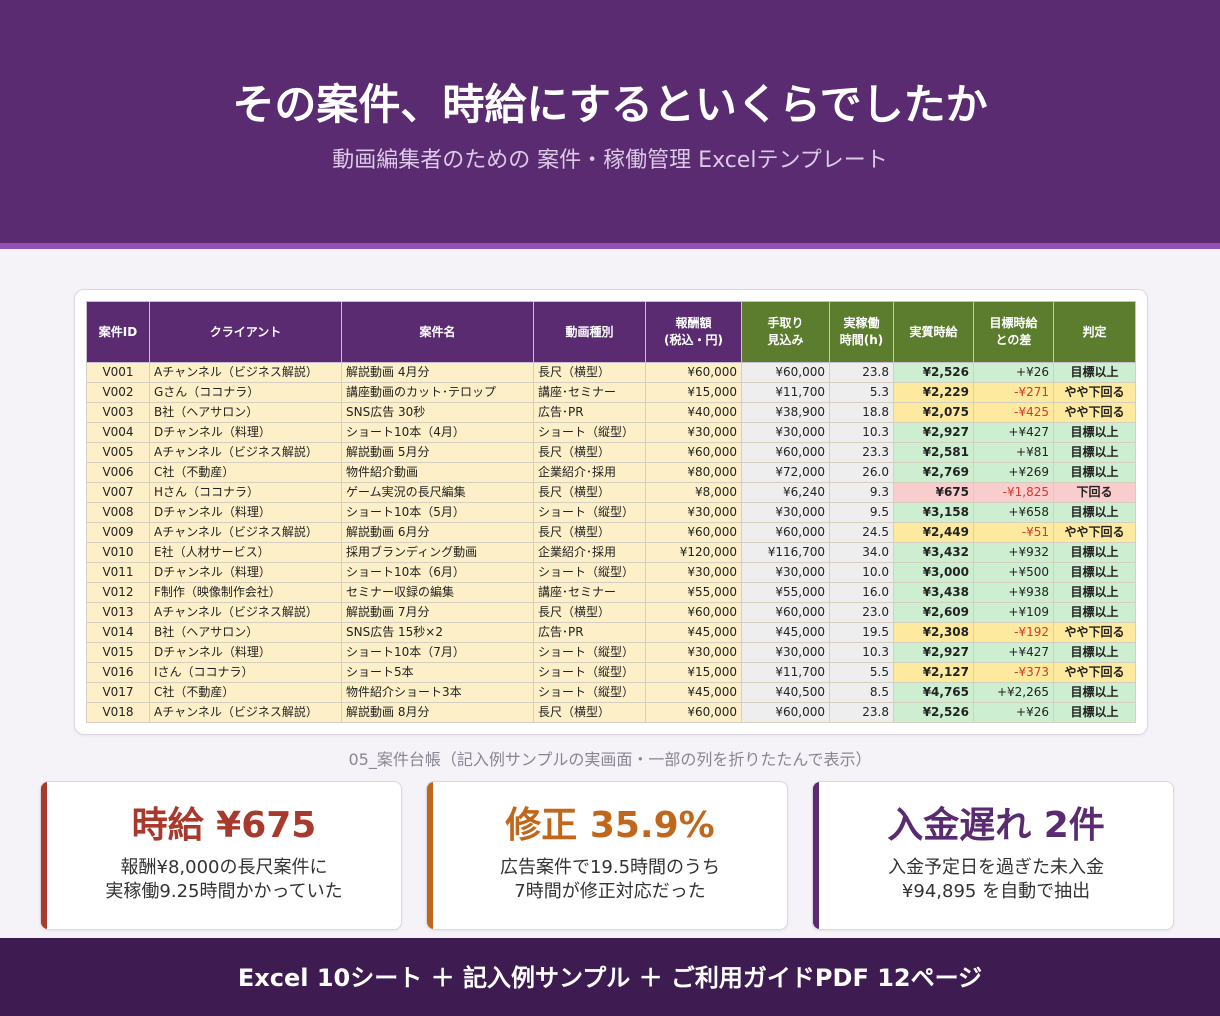 This screenshot has width=1220, height=1016. I want to click on cell-reward: ¥120,000, so click(693, 552).